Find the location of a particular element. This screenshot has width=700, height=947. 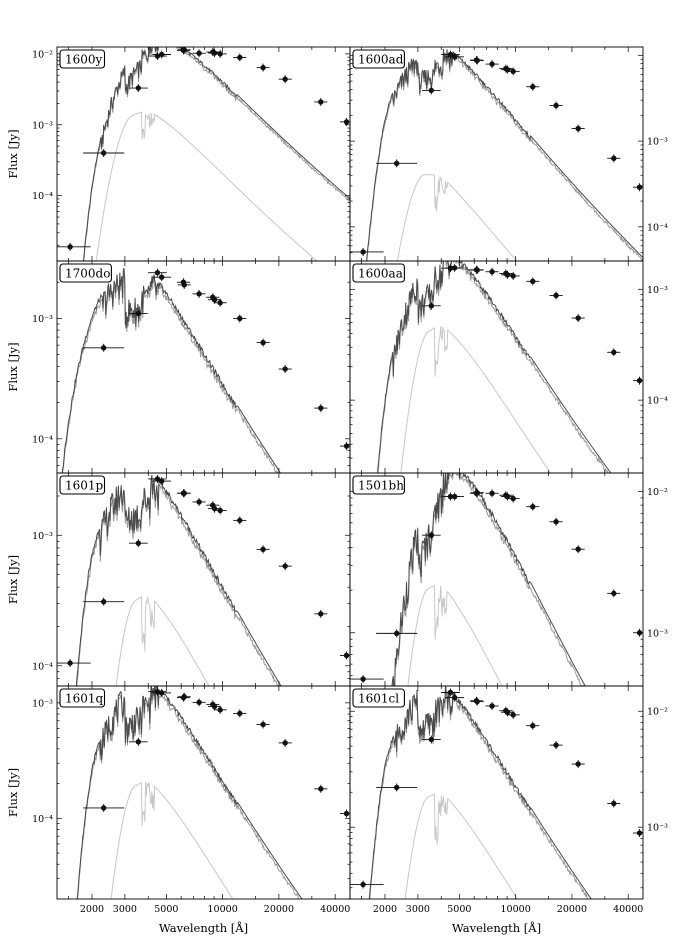

panel-label-box: 1600ad is located at coordinates (378, 59).